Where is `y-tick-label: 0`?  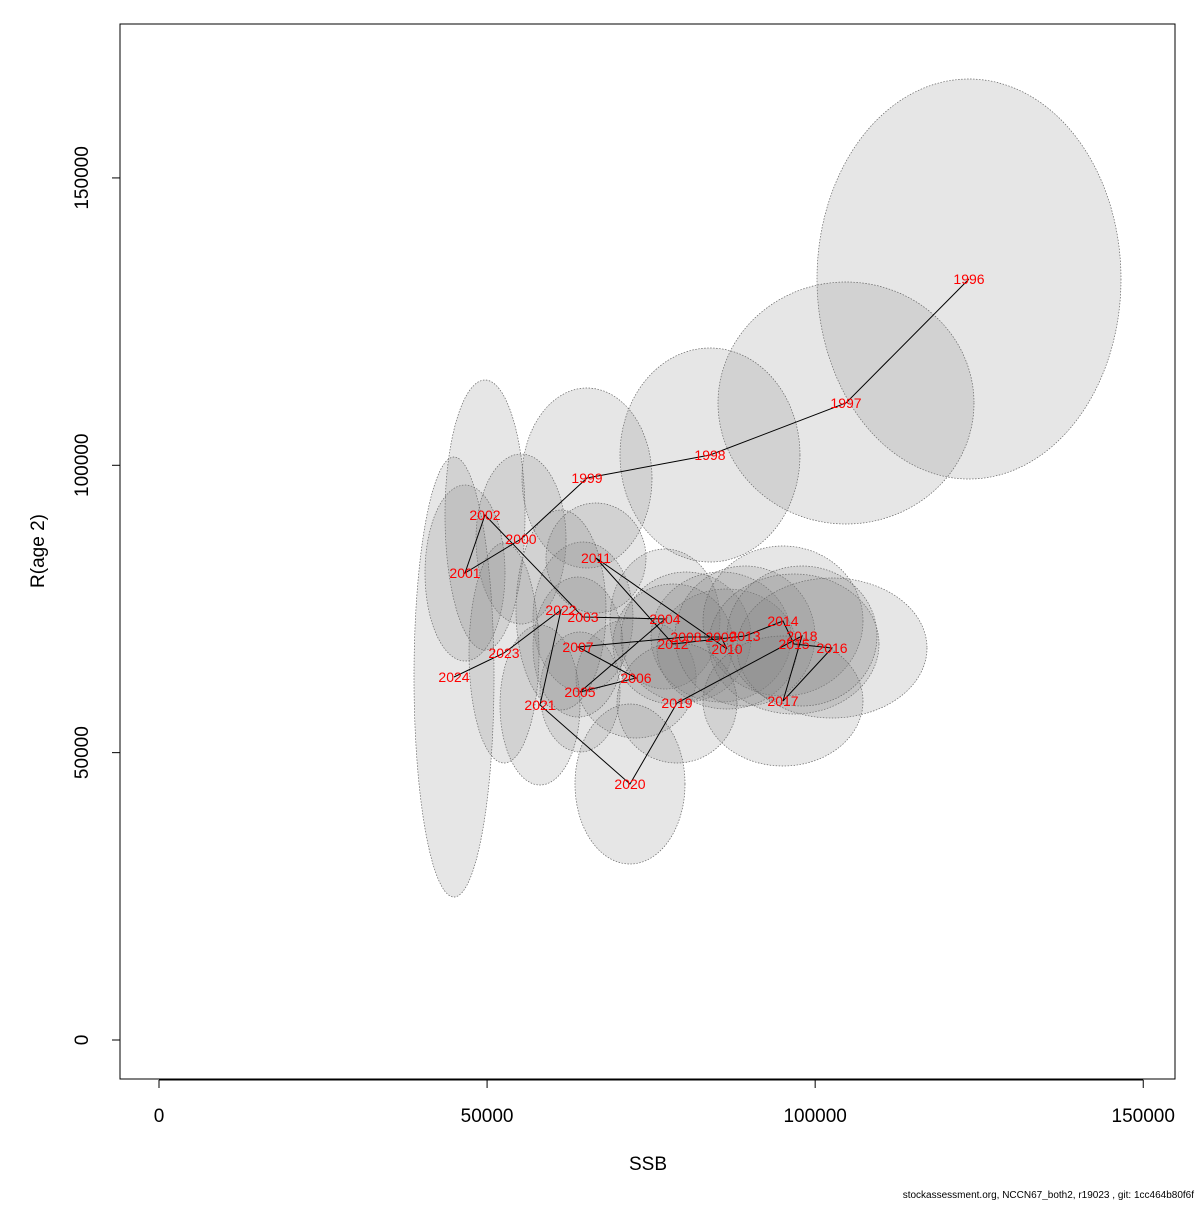
y-tick-label: 0 is located at coordinates (82, 1040).